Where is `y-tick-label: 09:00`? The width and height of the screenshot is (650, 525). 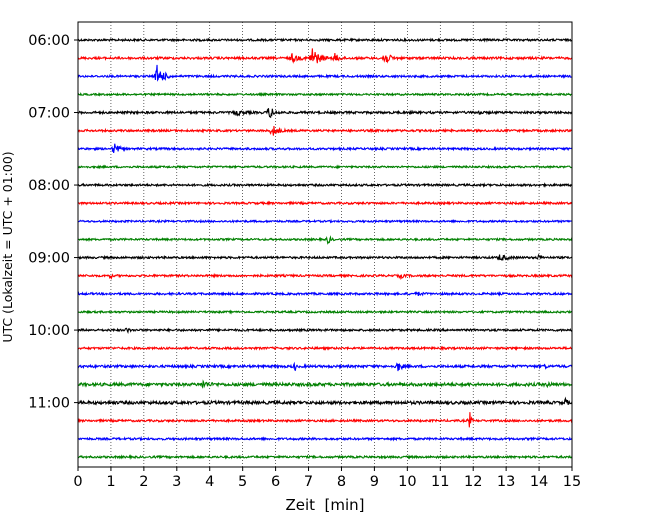
y-tick-label: 09:00 is located at coordinates (49, 259).